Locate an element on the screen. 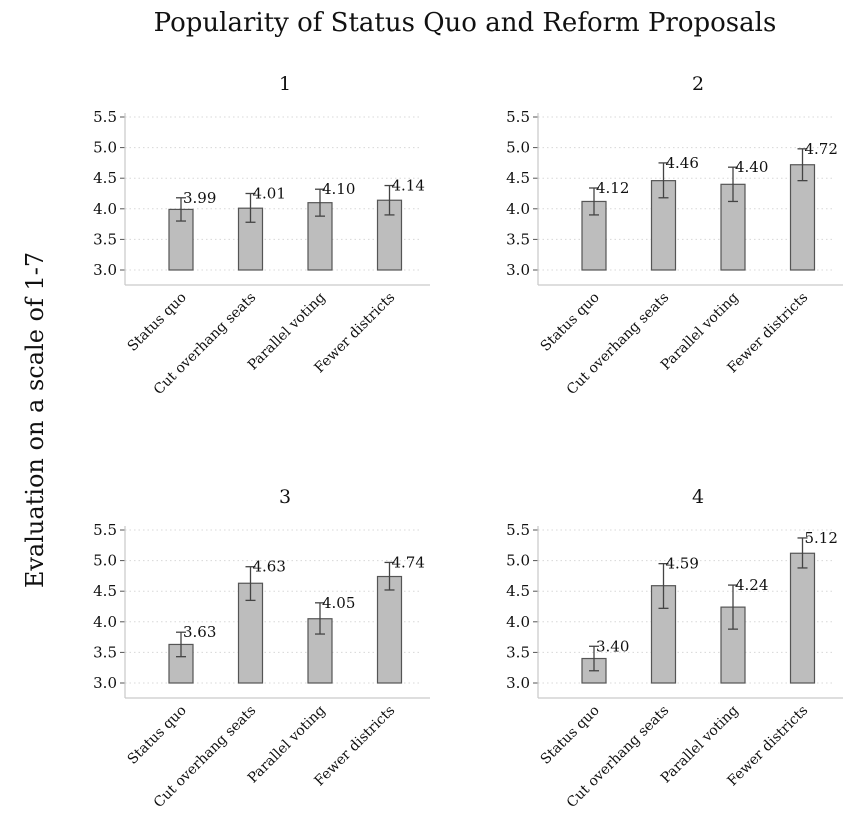 The image size is (845, 829). panel-title: 1 is located at coordinates (285, 84).